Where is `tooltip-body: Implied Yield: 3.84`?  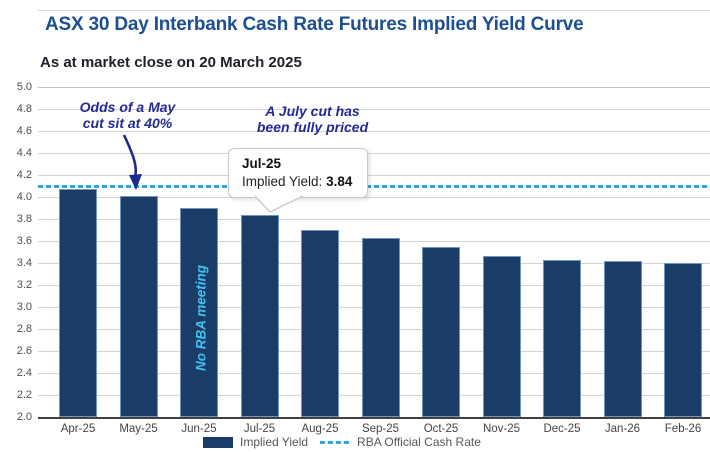
tooltip-body: Implied Yield: 3.84 is located at coordinates (304, 181).